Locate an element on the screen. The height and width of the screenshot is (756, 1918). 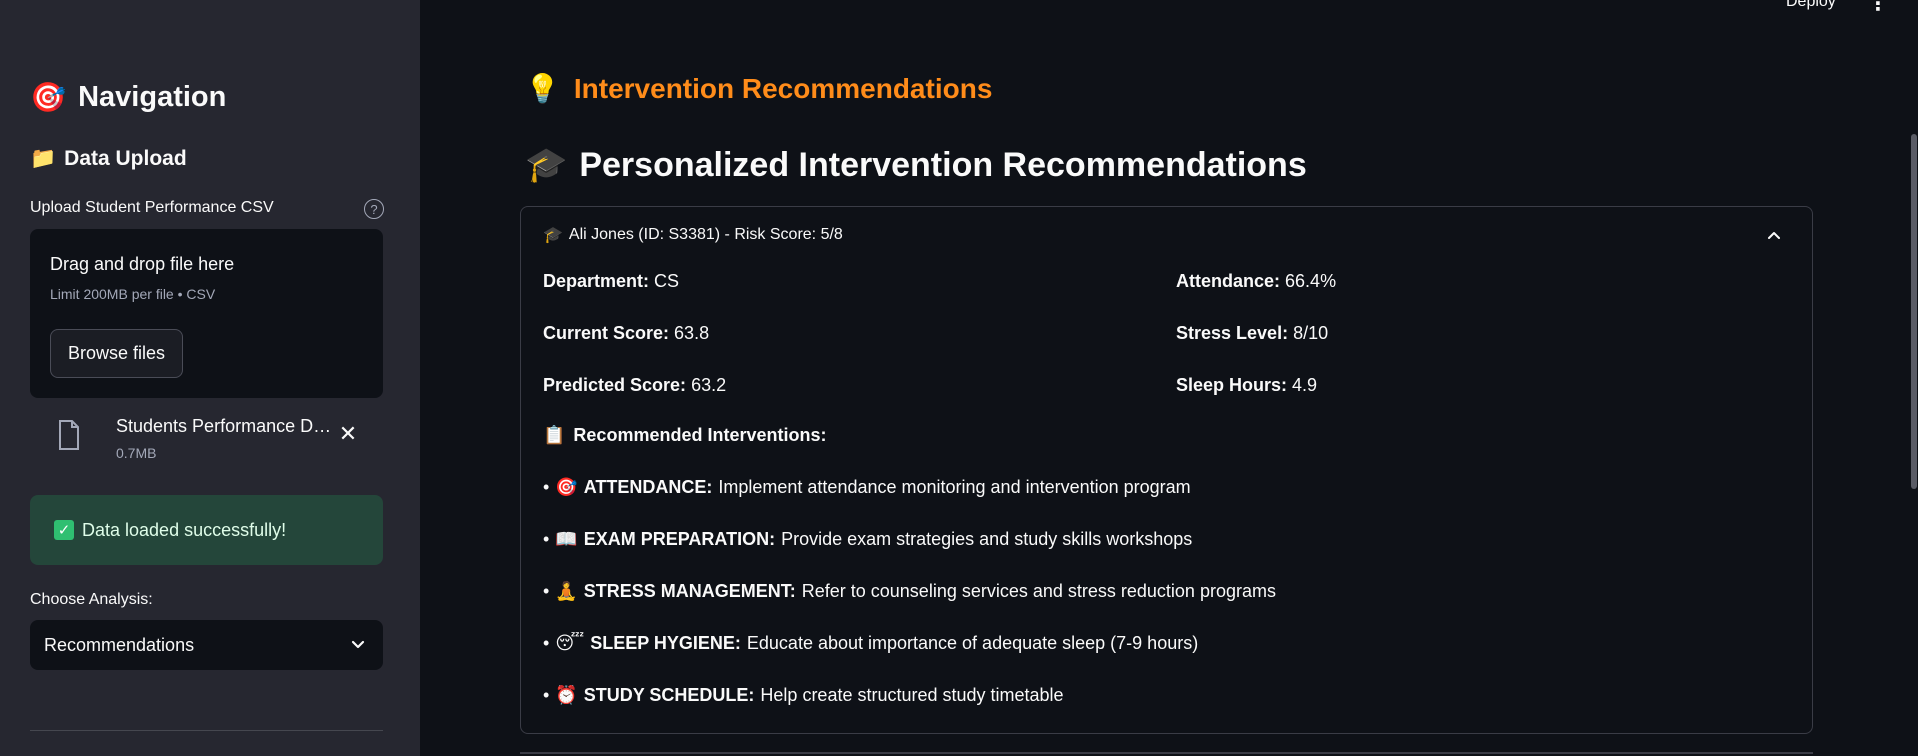
sidebar-title: 🎯 Navigation is located at coordinates (128, 97).